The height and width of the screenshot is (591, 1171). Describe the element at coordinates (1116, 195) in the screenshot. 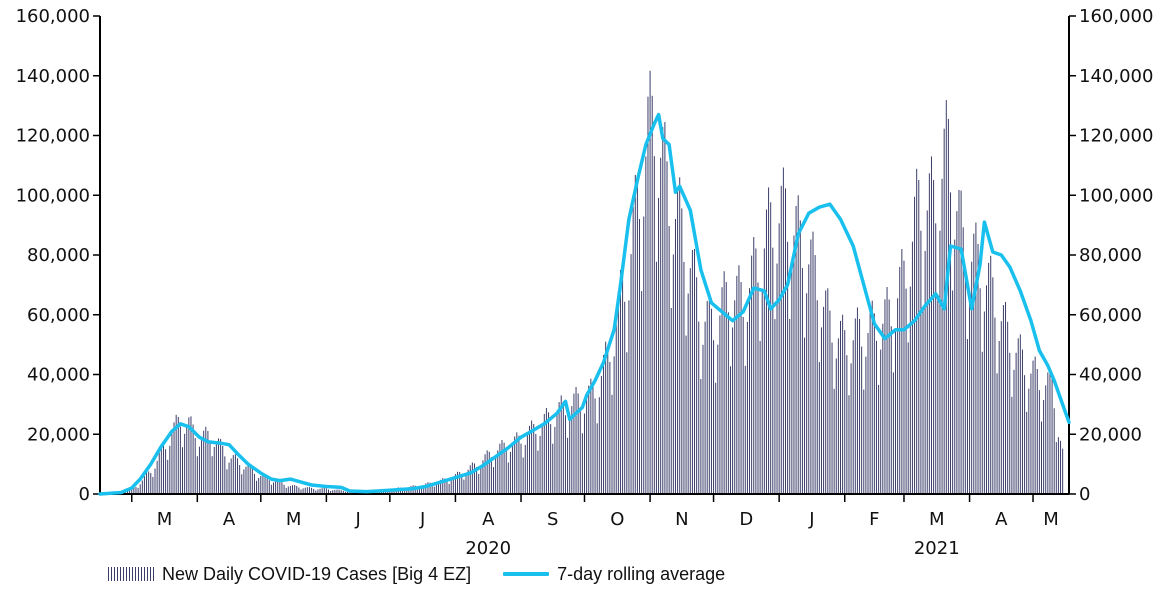

I see `y-tick-label-right: 100,000` at that location.